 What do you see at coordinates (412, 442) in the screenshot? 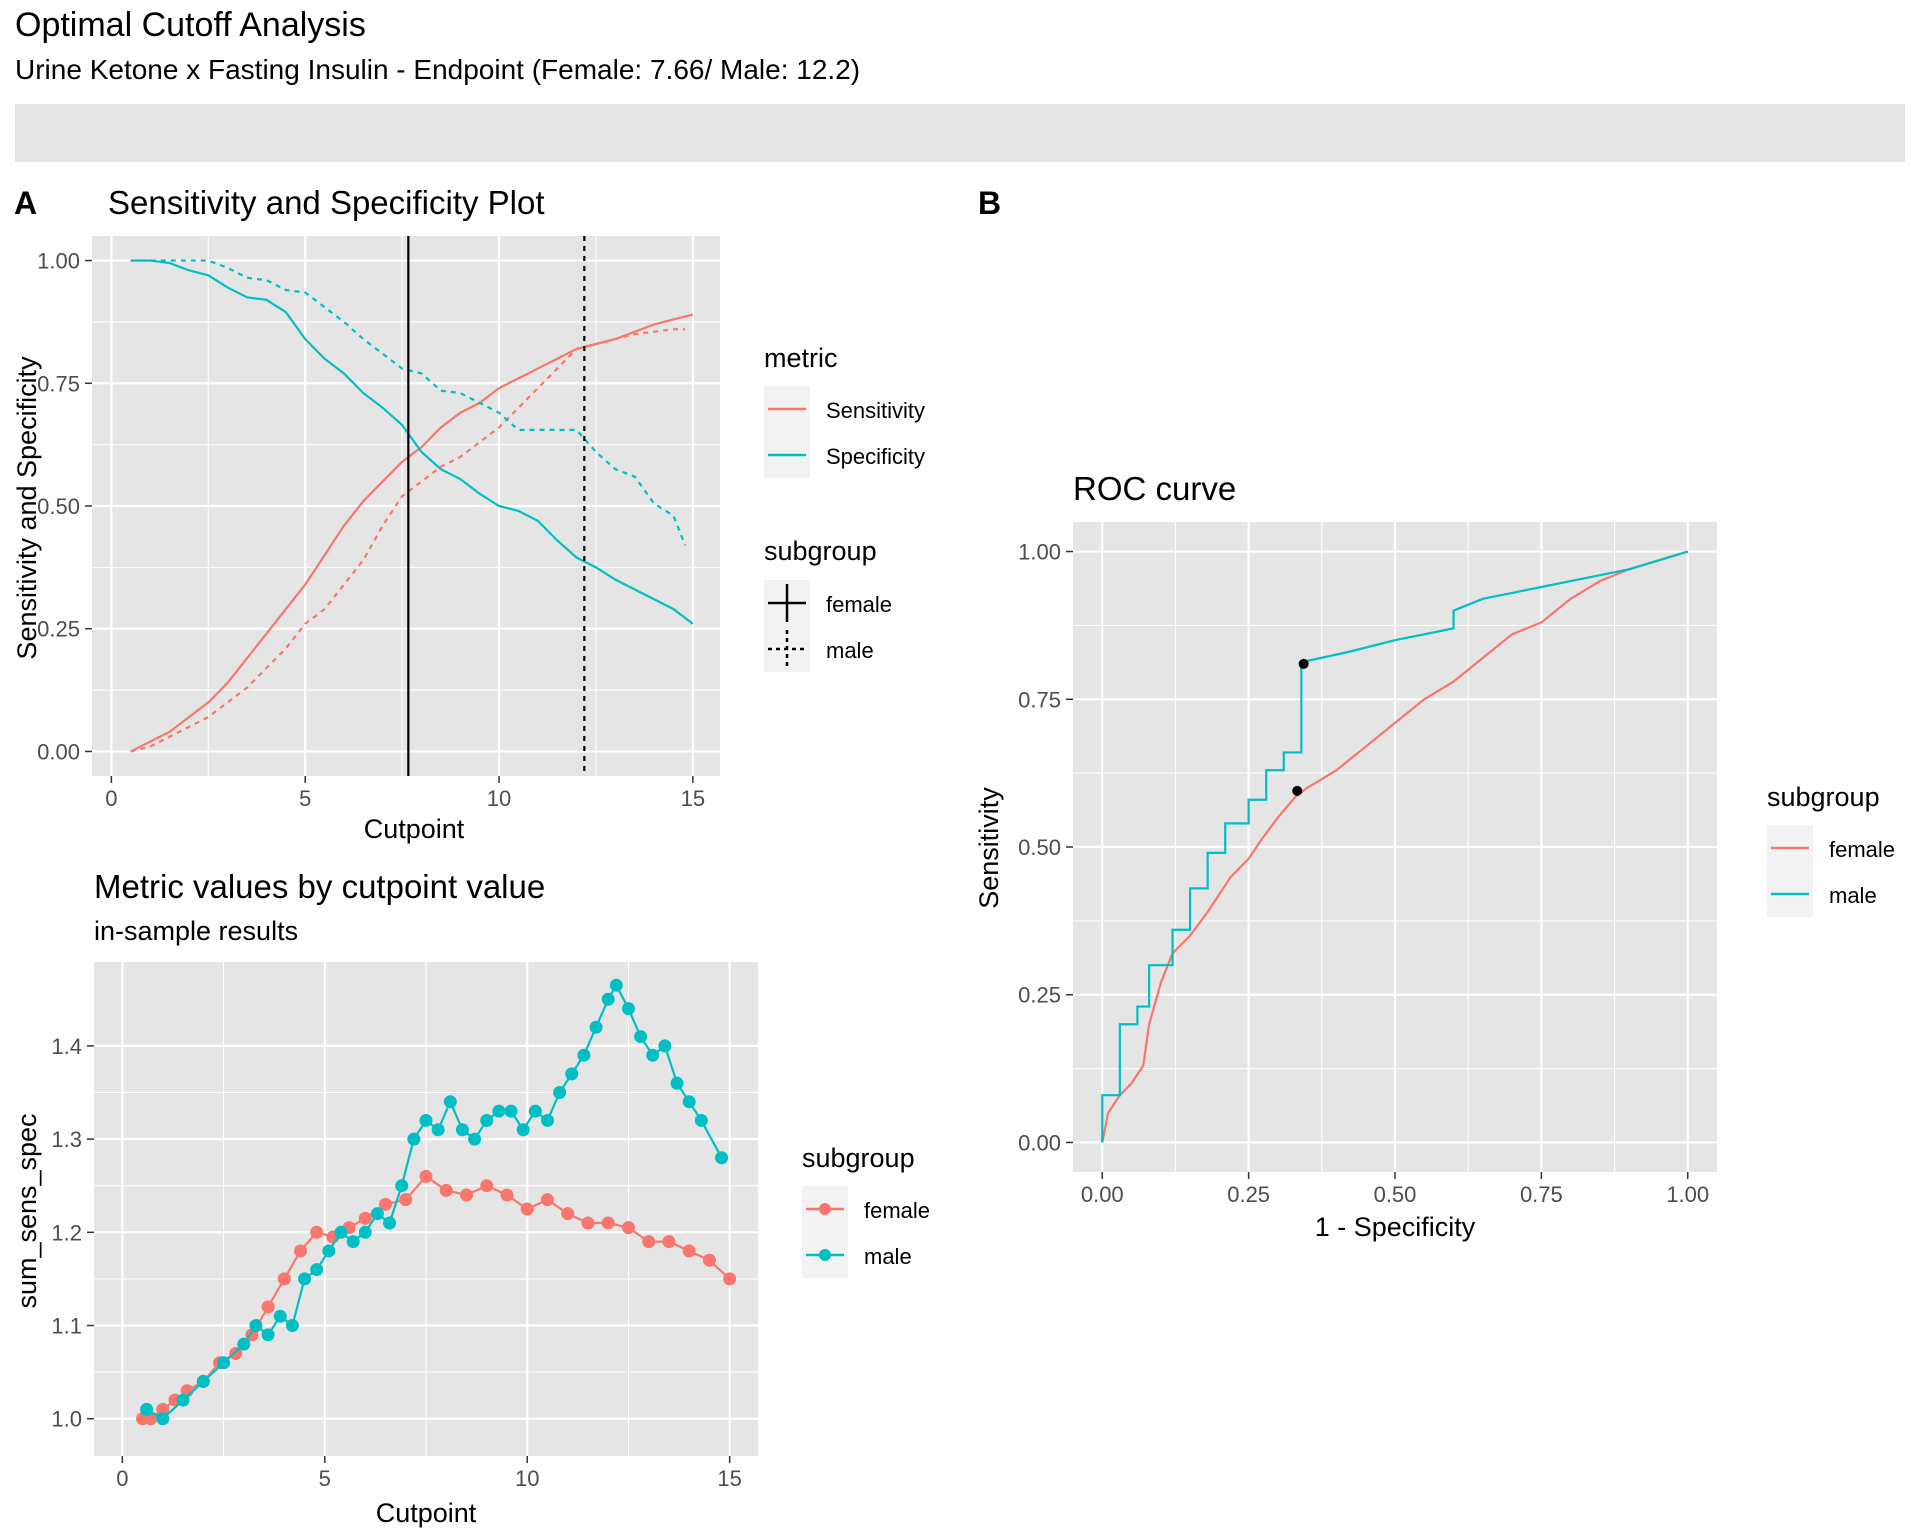
I see `sens-spec-line-specificity-female` at bounding box center [412, 442].